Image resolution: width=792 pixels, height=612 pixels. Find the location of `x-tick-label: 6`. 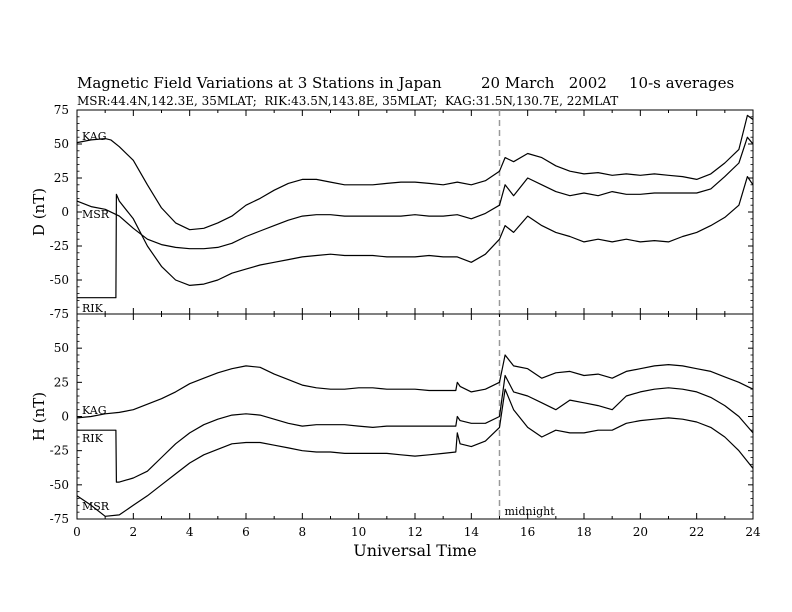

x-tick-label: 6 is located at coordinates (246, 532).